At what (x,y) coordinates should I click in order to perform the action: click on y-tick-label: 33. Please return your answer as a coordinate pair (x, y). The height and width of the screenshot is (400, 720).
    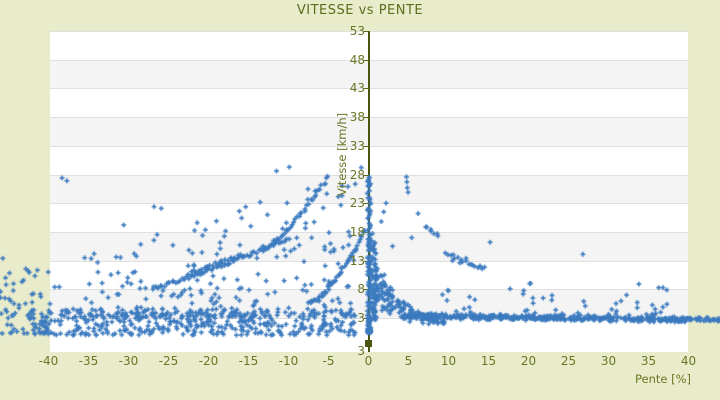
    Looking at the image, I should click on (357, 145).